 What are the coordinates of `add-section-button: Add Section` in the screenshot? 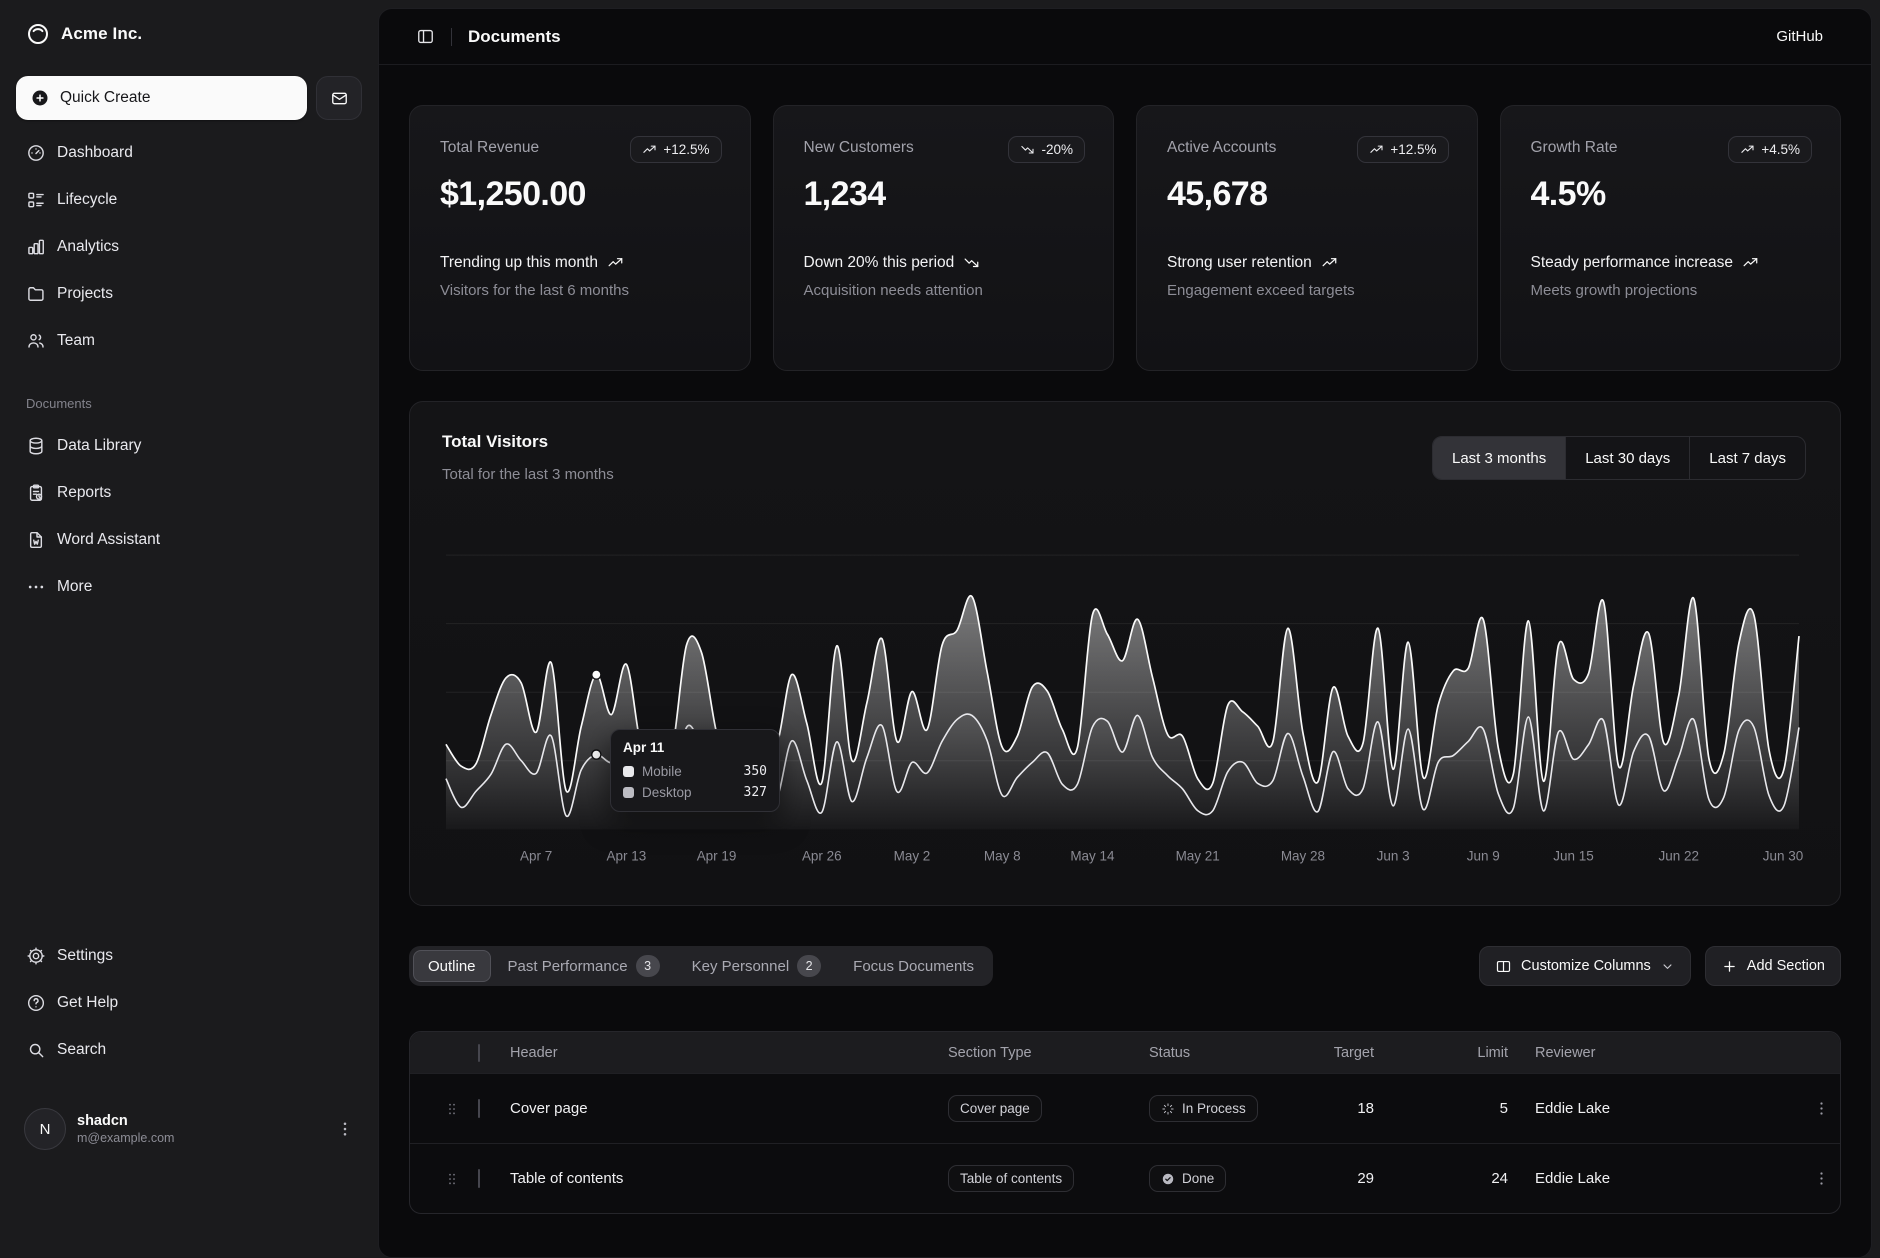 It's located at (1772, 966).